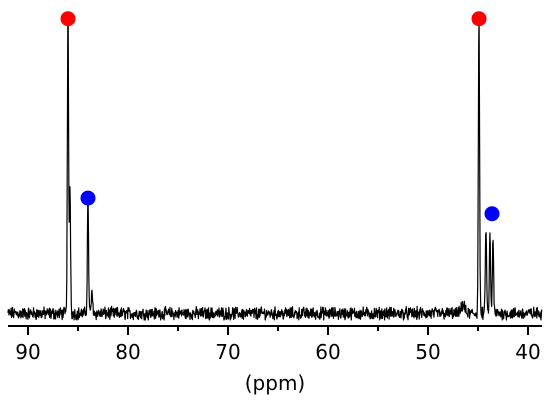 Image resolution: width=550 pixels, height=401 pixels. I want to click on x-tick-label-70: 70, so click(227, 352).